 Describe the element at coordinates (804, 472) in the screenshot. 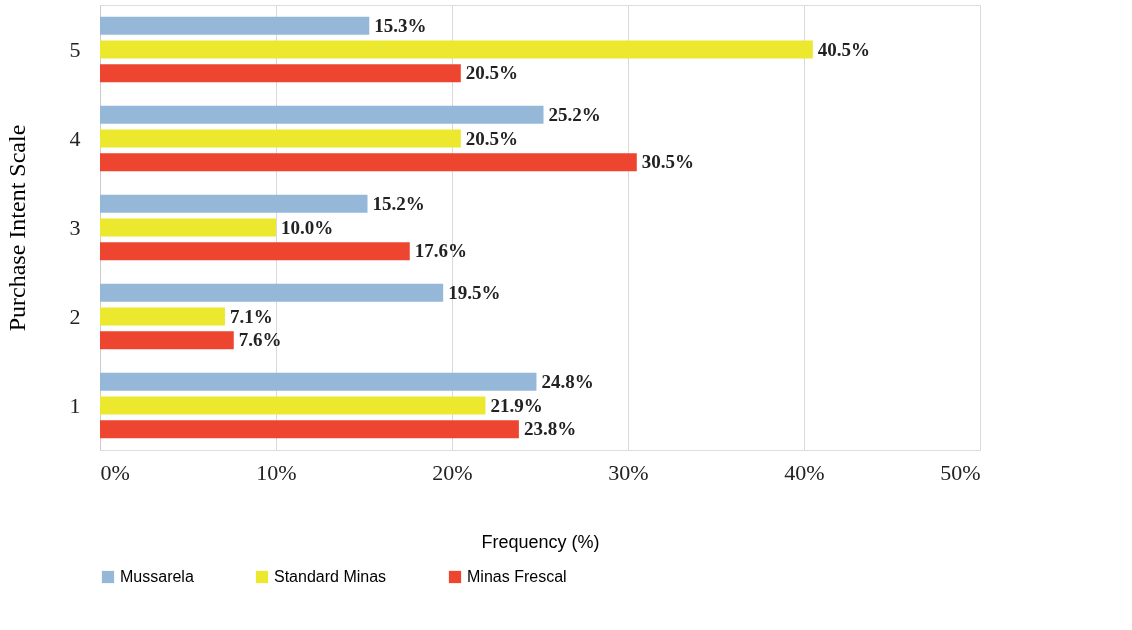

I see `x-tick-label: 40%` at that location.